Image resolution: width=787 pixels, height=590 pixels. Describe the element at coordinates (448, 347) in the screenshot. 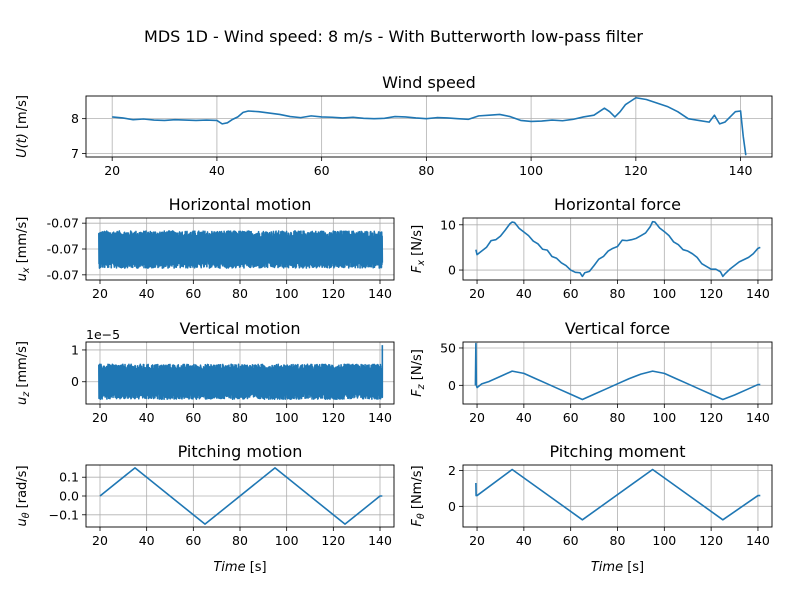

I see `y-tick-label: 50` at that location.